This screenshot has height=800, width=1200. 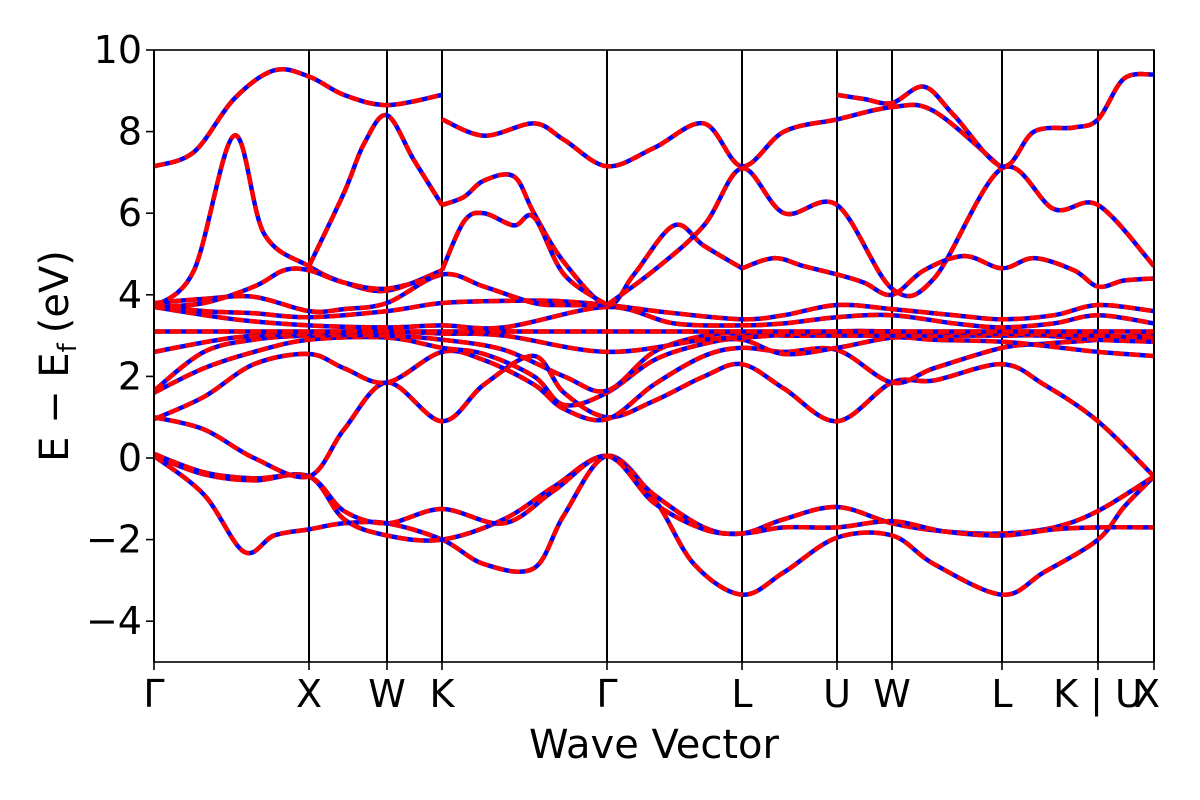 What do you see at coordinates (1001, 694) in the screenshot?
I see `x-tick-label-8: L` at bounding box center [1001, 694].